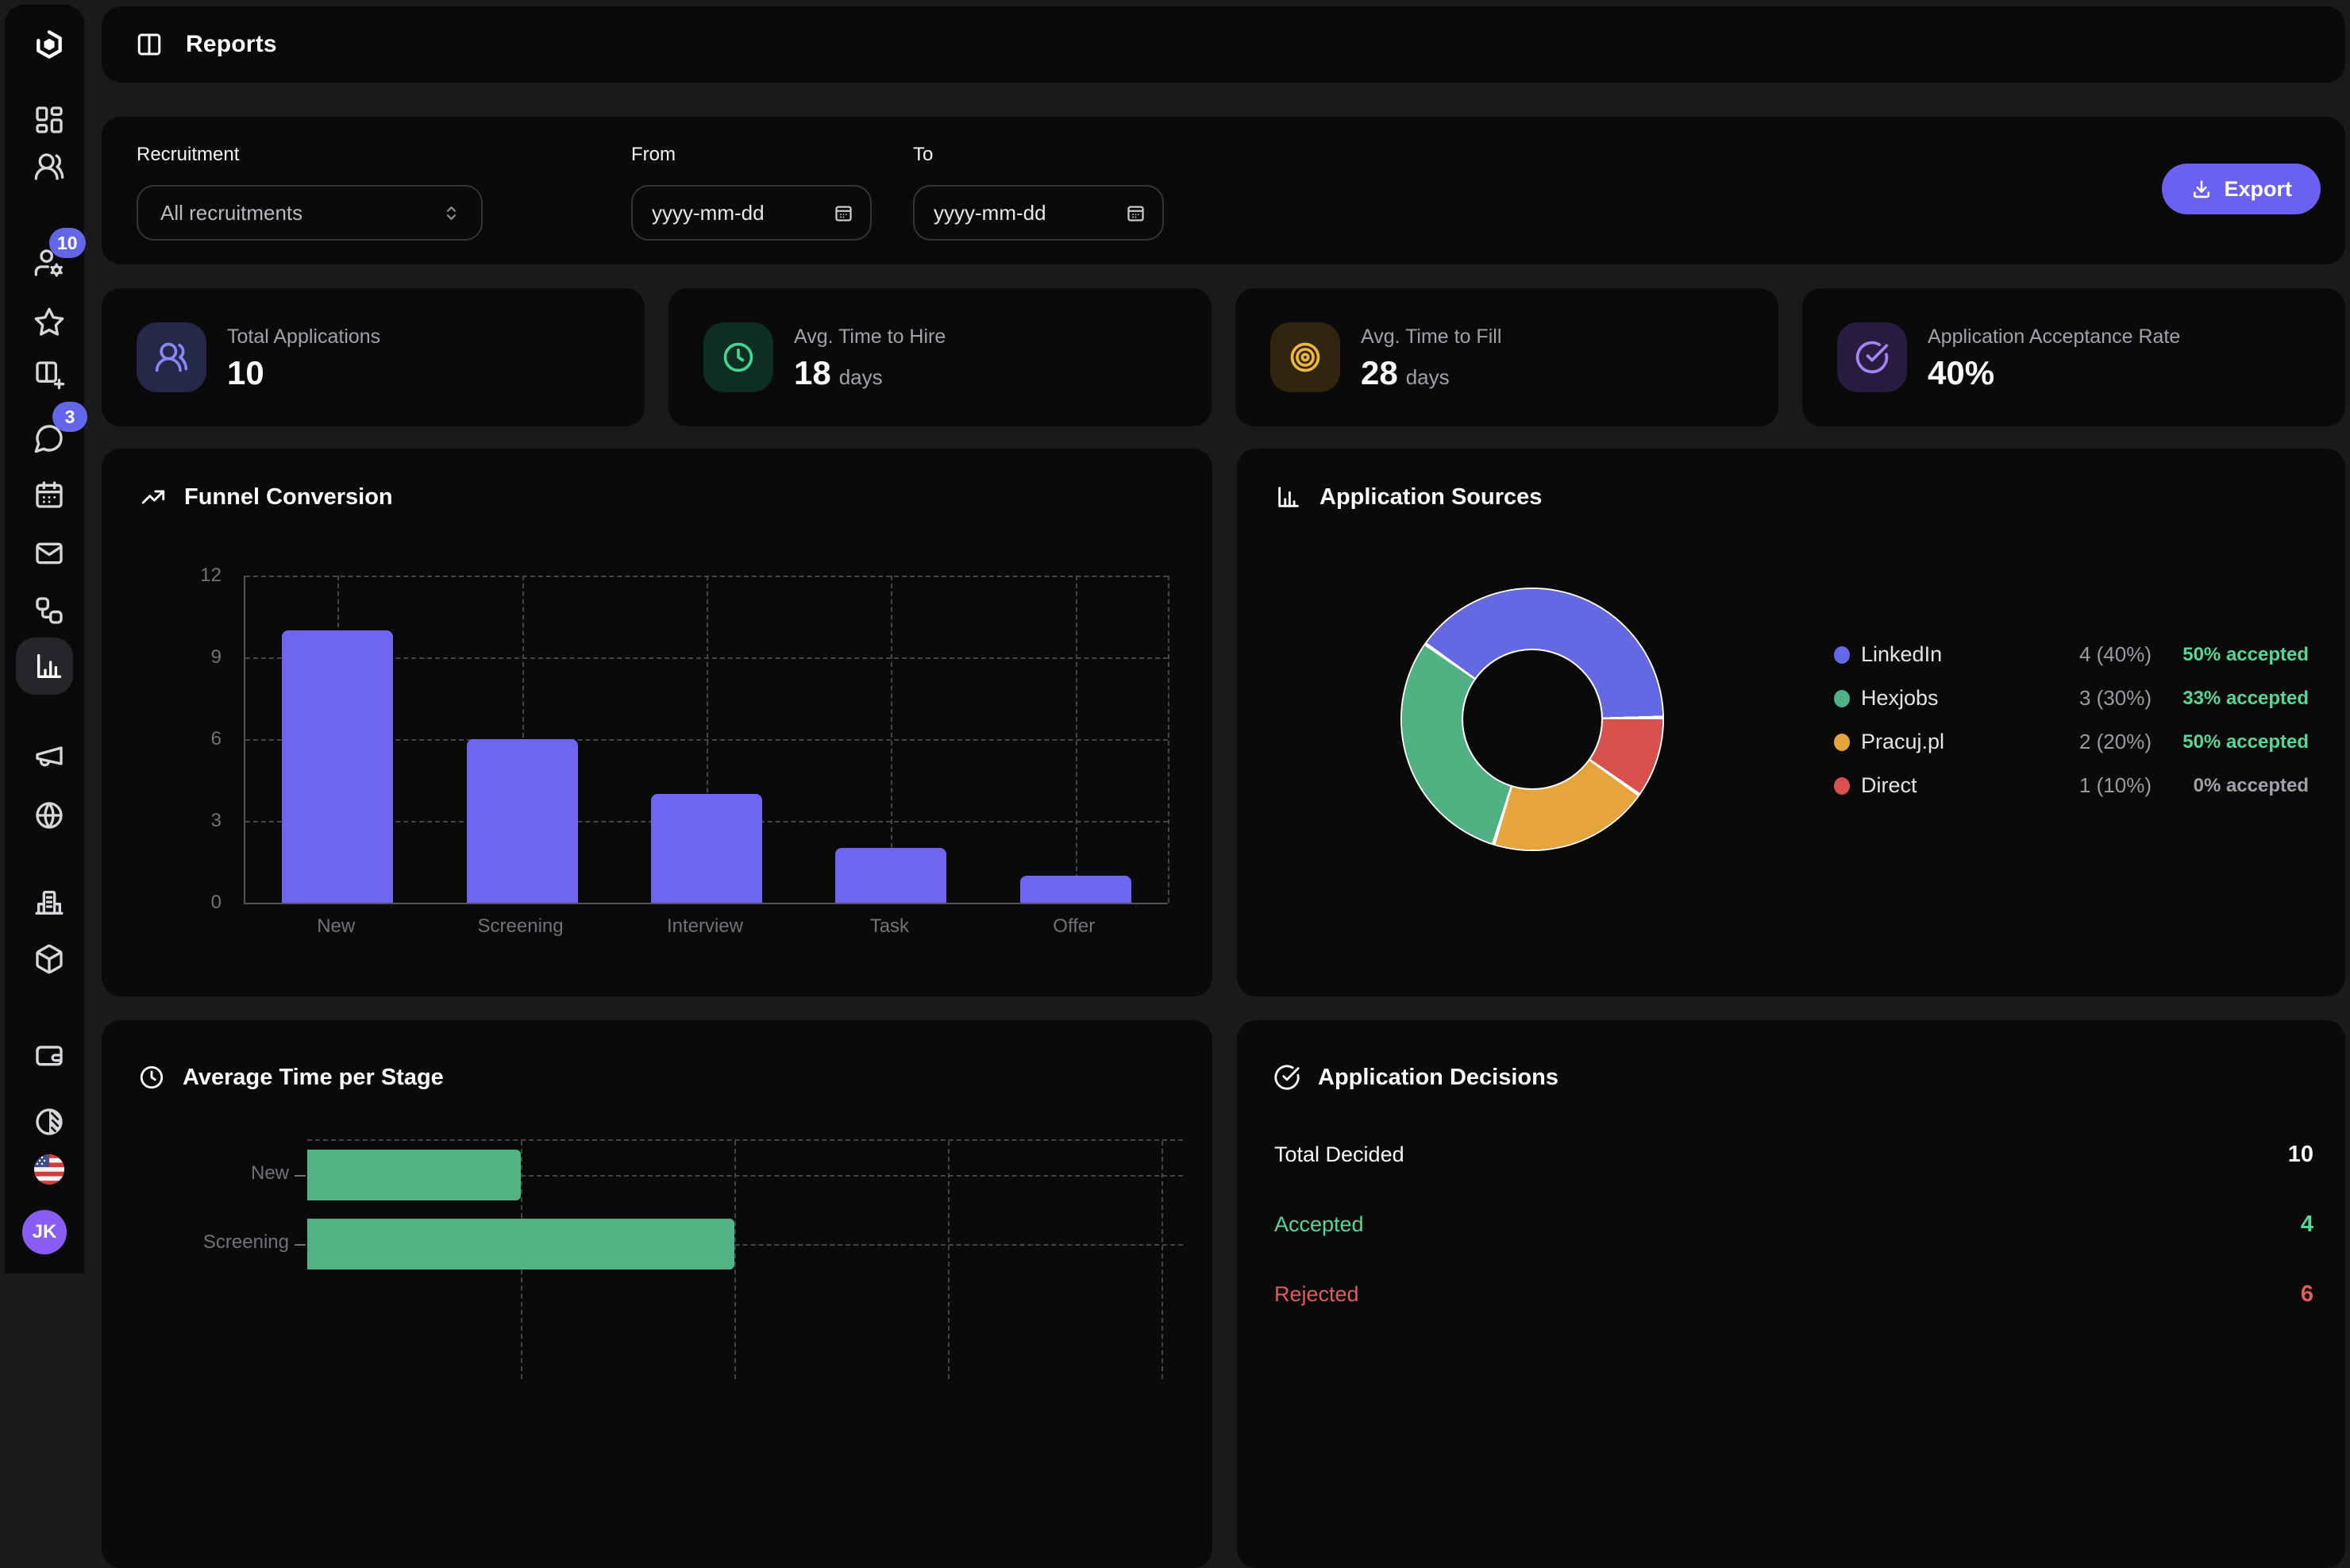  I want to click on stat-avg-time-to-hire: Avg. Time to Hire 18 days, so click(940, 357).